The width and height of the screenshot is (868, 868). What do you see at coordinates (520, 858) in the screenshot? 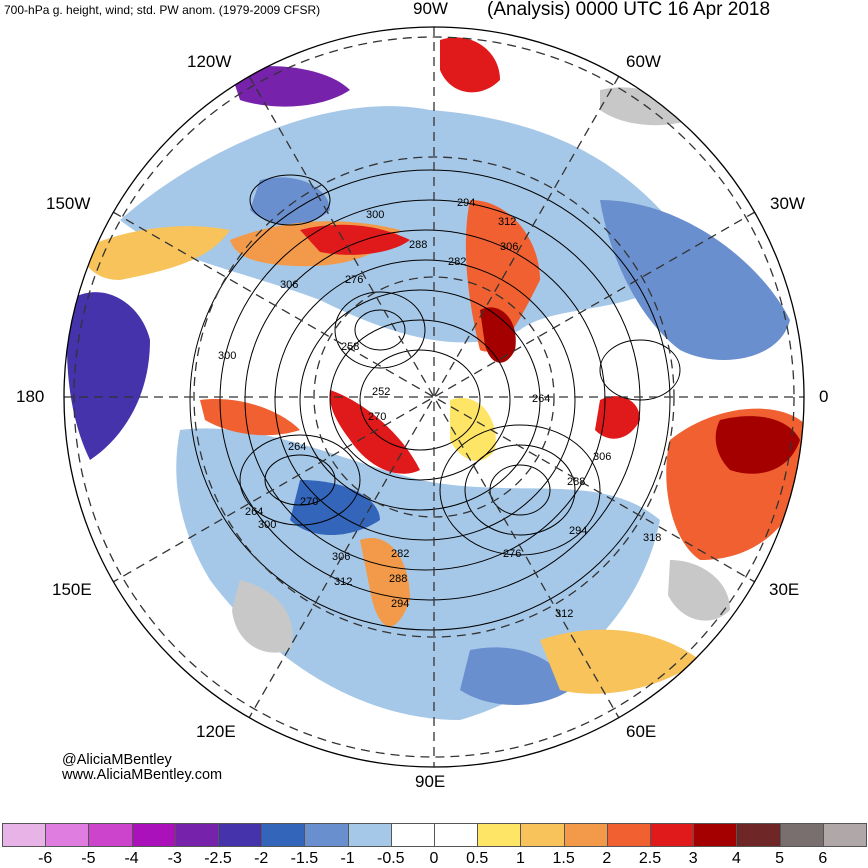
I see `colorbar-tick-label: 1` at bounding box center [520, 858].